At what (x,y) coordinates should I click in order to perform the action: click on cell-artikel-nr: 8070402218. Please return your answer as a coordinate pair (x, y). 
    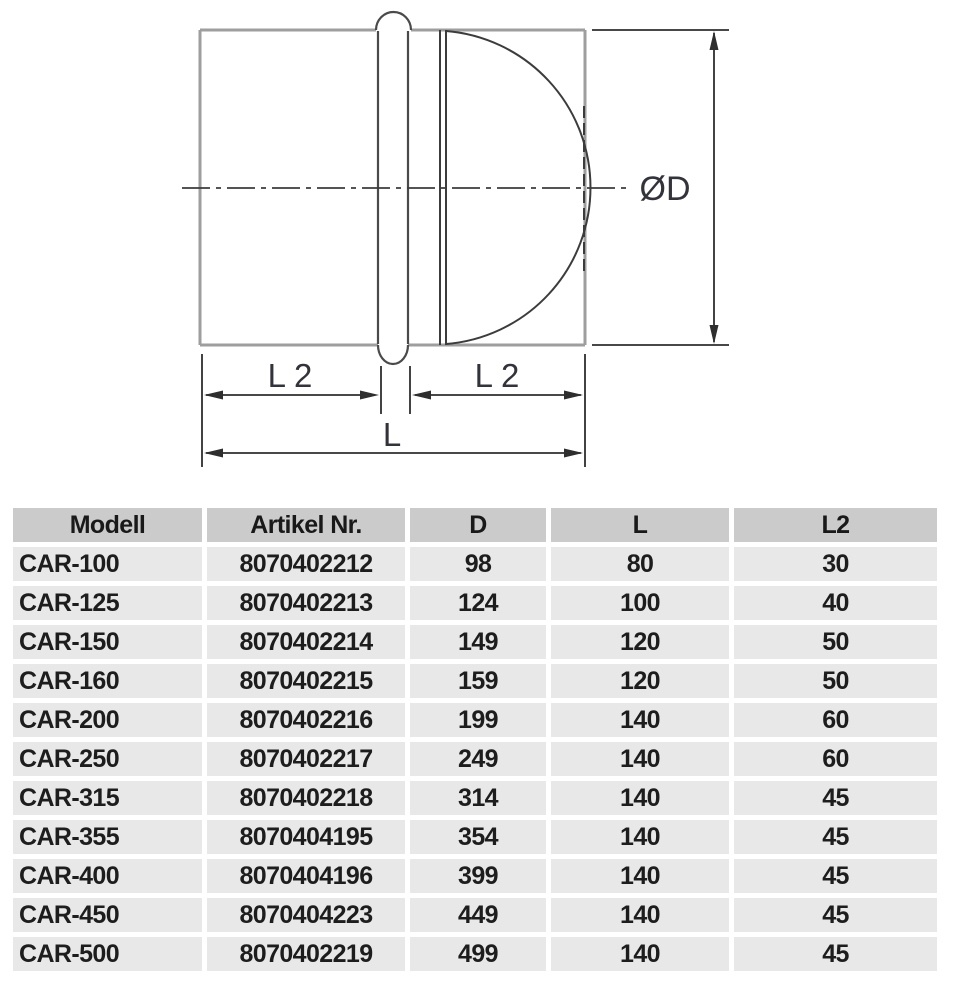
    Looking at the image, I should click on (306, 798).